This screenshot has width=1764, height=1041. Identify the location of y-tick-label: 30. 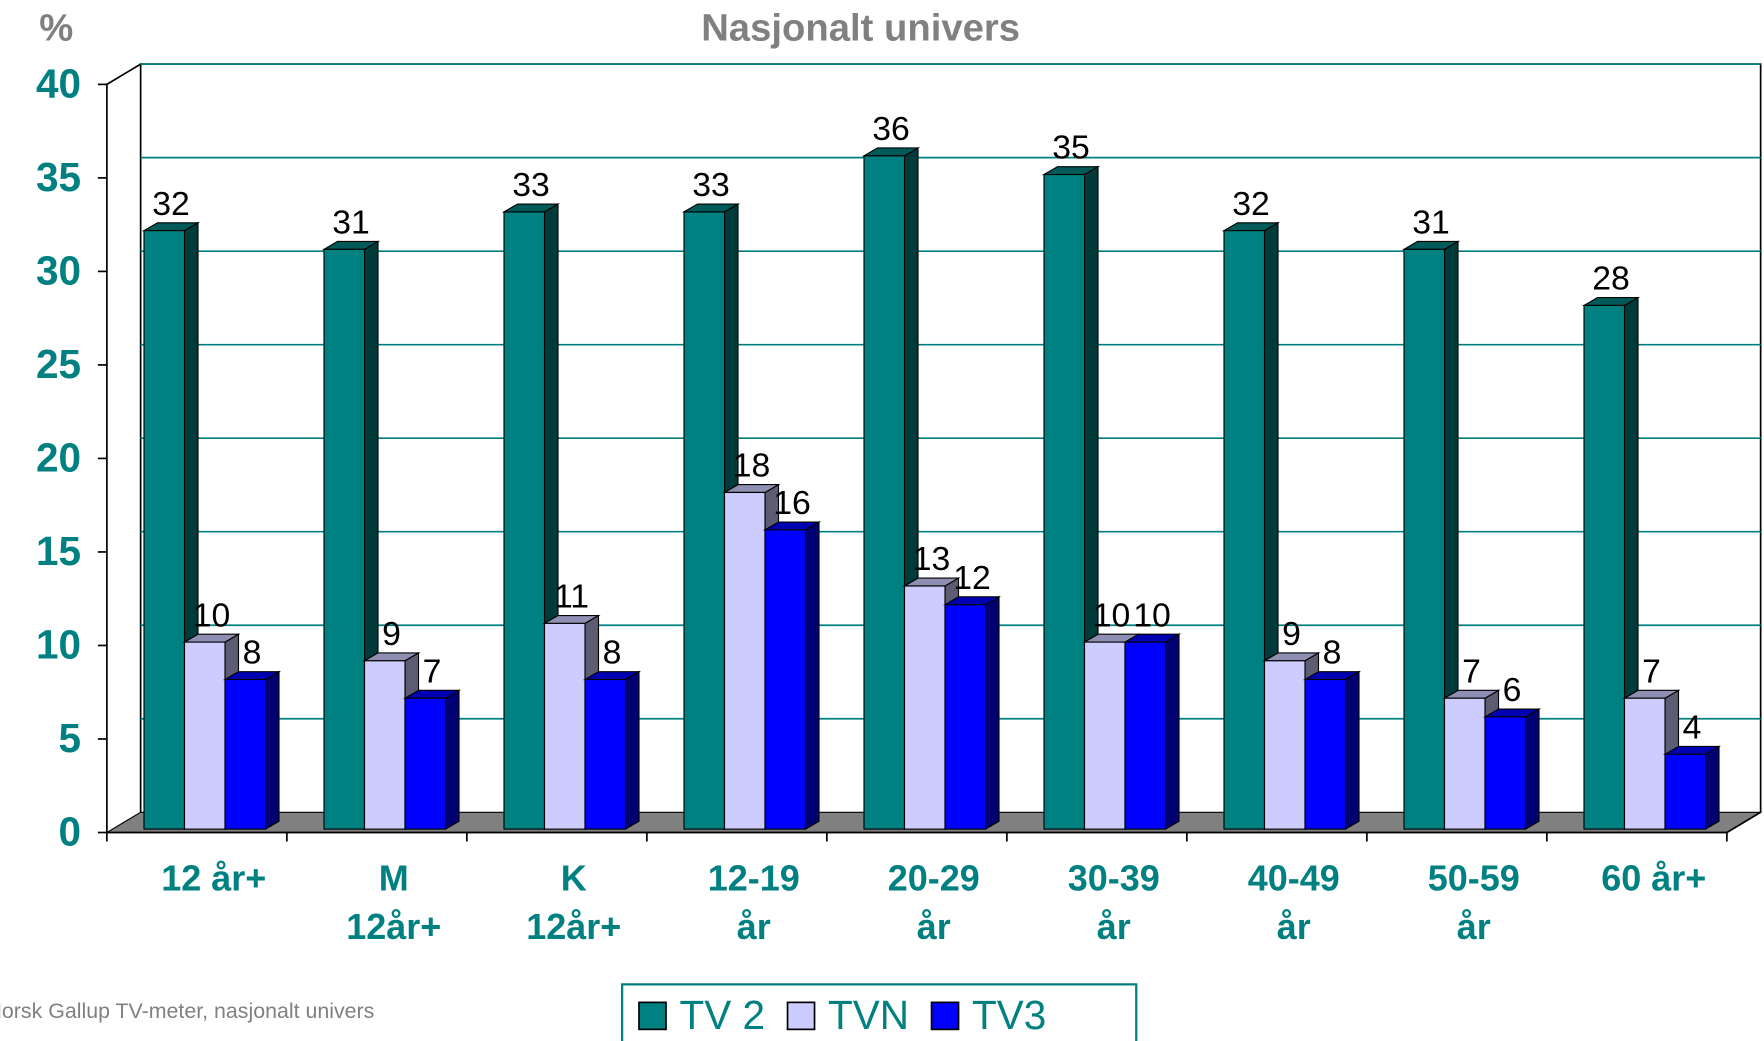
(58, 270).